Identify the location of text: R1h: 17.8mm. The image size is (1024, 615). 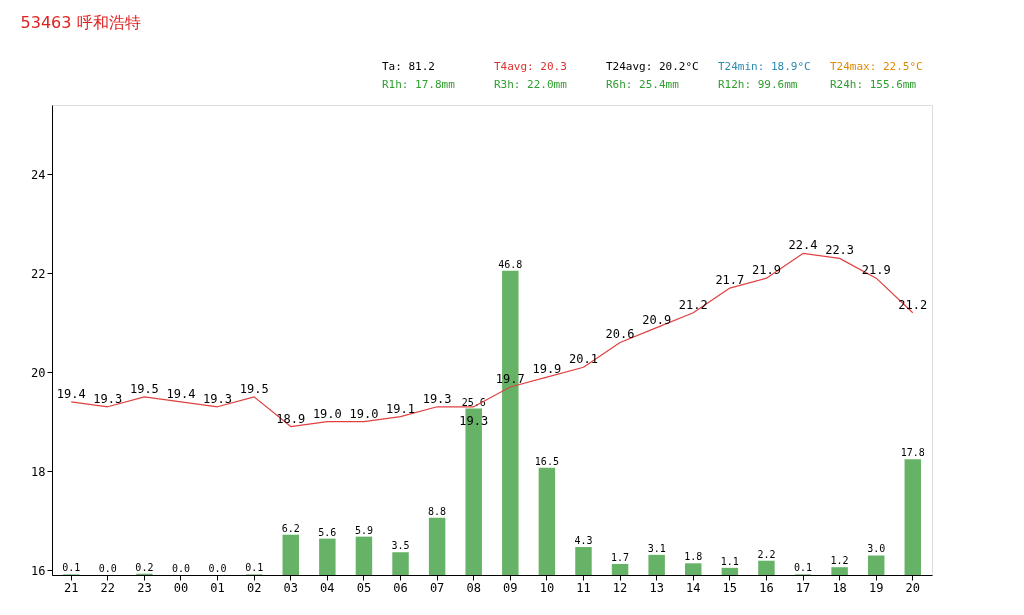
(419, 84).